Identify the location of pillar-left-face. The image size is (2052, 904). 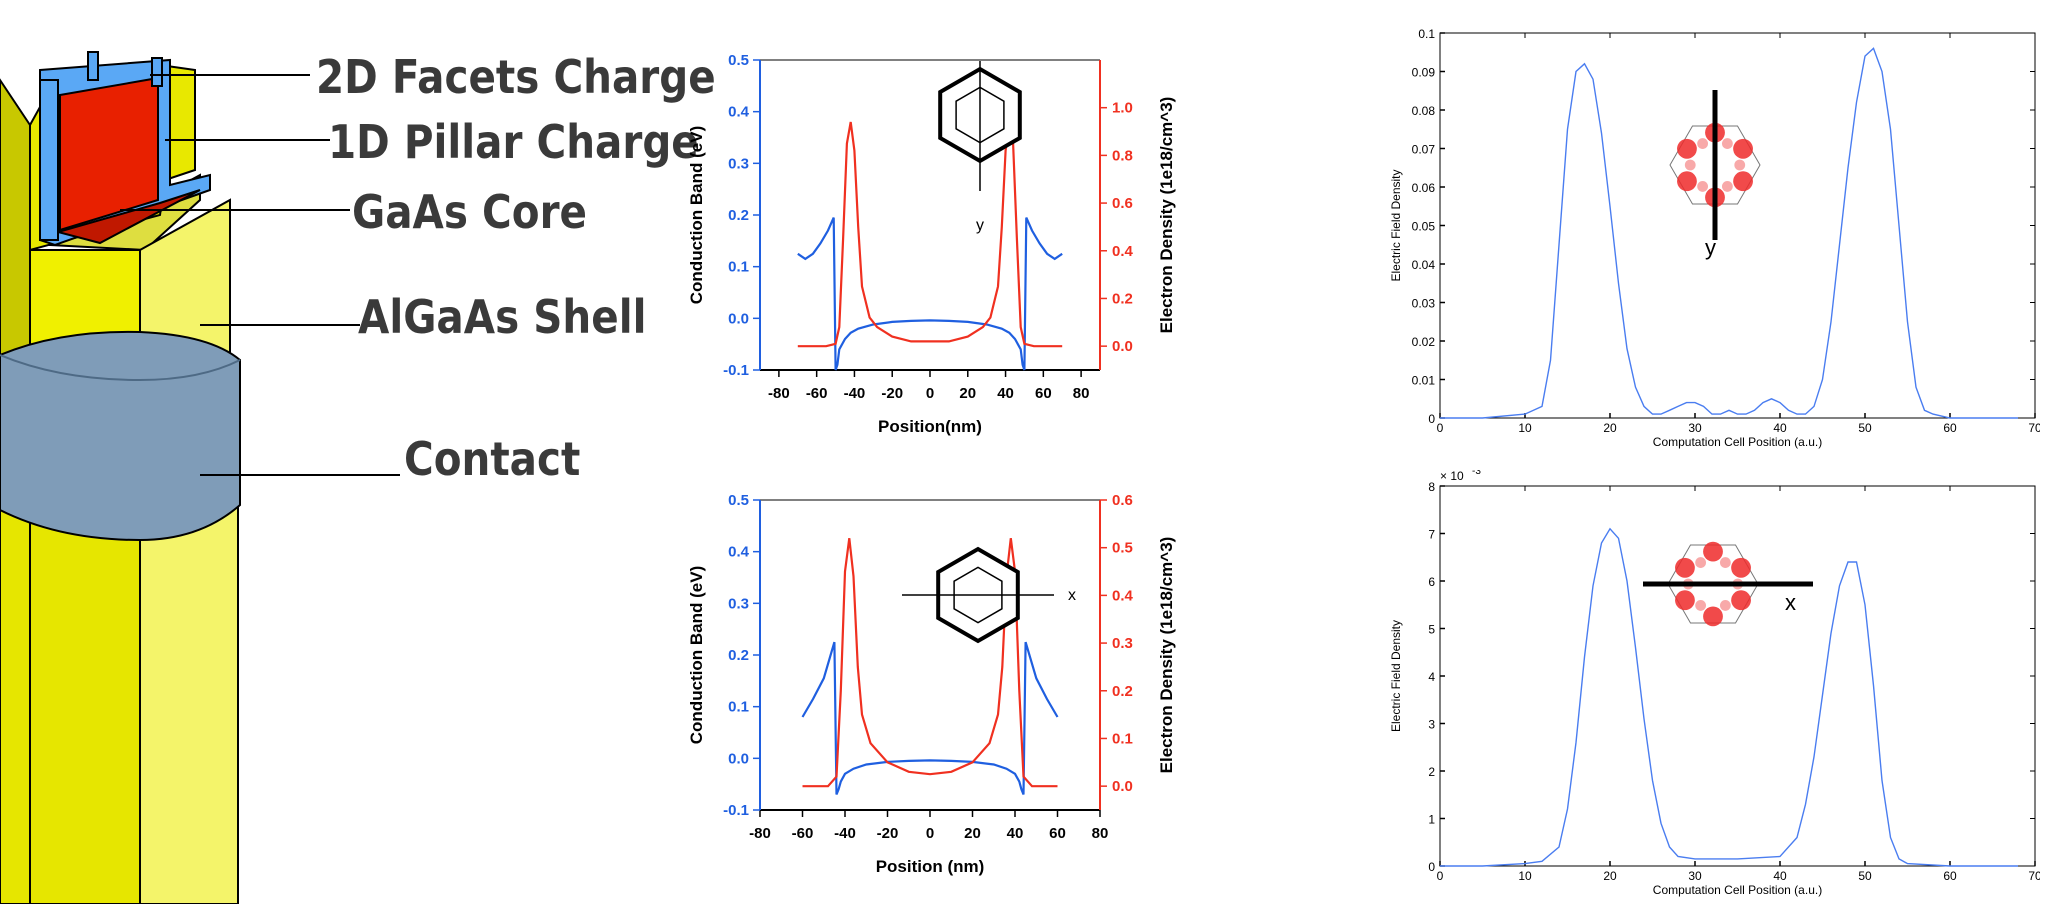
(70, 701).